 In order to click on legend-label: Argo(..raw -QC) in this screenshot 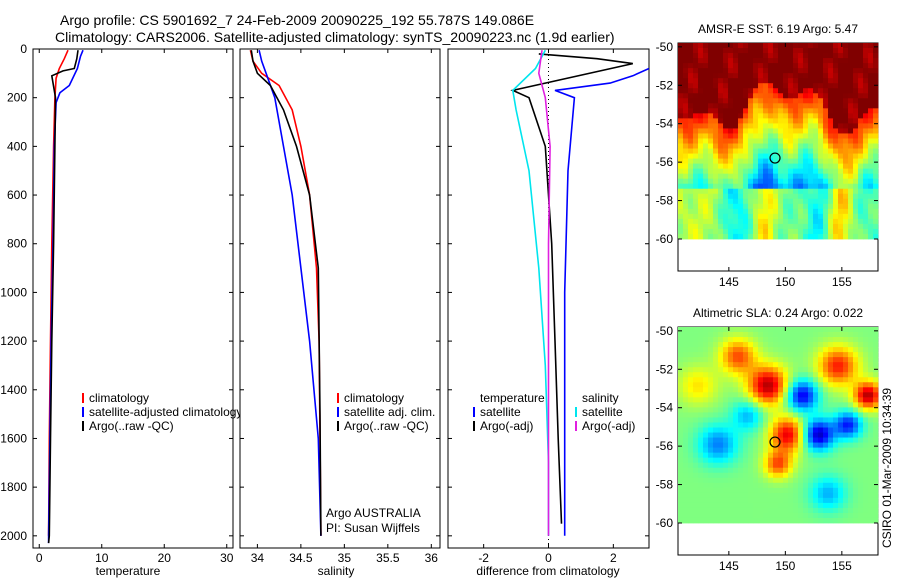, I will do `click(386, 426)`.